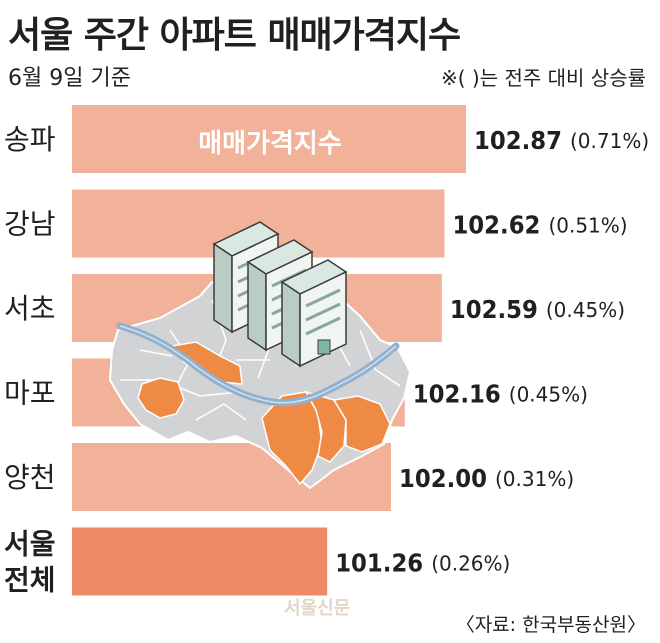  What do you see at coordinates (30, 393) in the screenshot?
I see `category-label: 마포` at bounding box center [30, 393].